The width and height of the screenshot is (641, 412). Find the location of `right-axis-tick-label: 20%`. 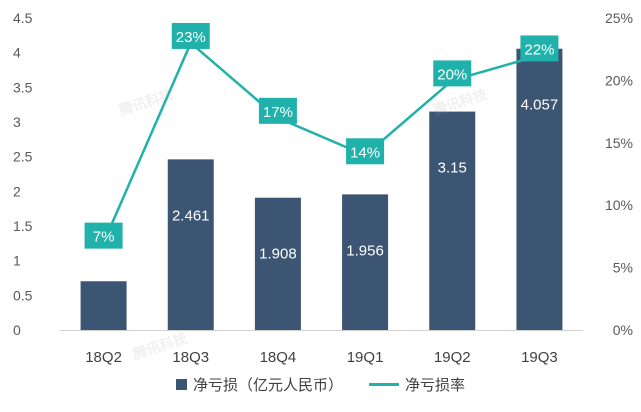

right-axis-tick-label: 20% is located at coordinates (619, 80).